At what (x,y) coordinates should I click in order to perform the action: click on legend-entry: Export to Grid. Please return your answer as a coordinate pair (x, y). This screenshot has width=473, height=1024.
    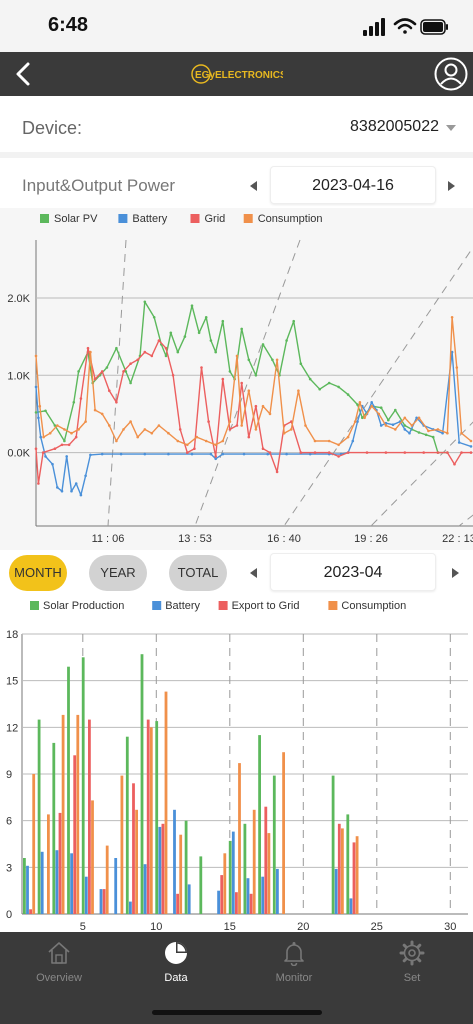
    Looking at the image, I should click on (266, 606).